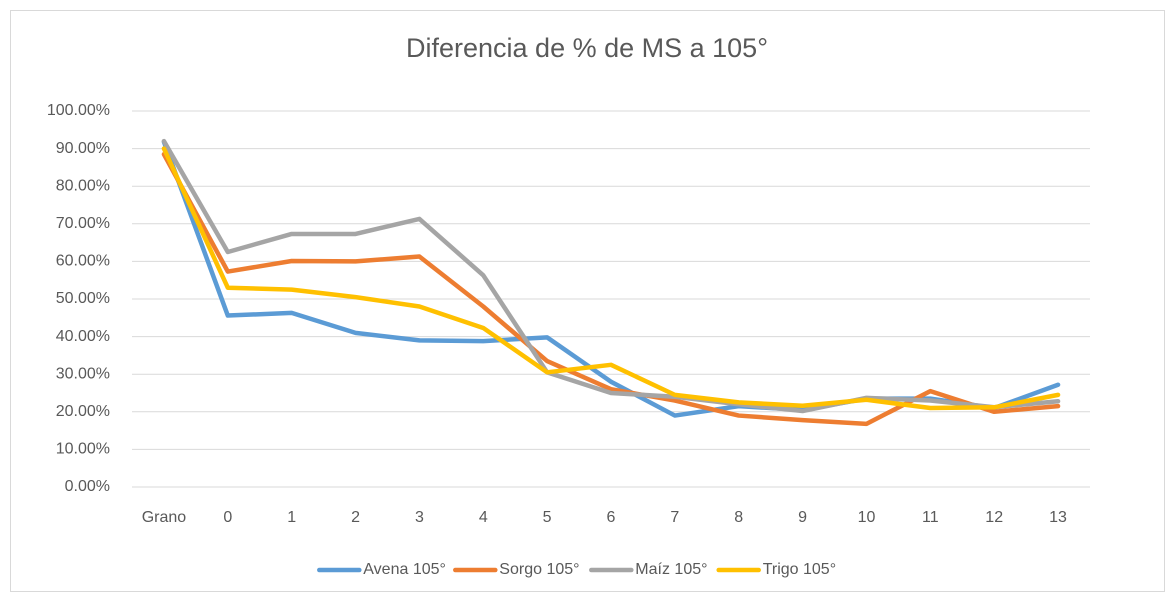 The width and height of the screenshot is (1174, 601). Describe the element at coordinates (799, 569) in the screenshot. I see `legend-label: Trigo 105°` at that location.